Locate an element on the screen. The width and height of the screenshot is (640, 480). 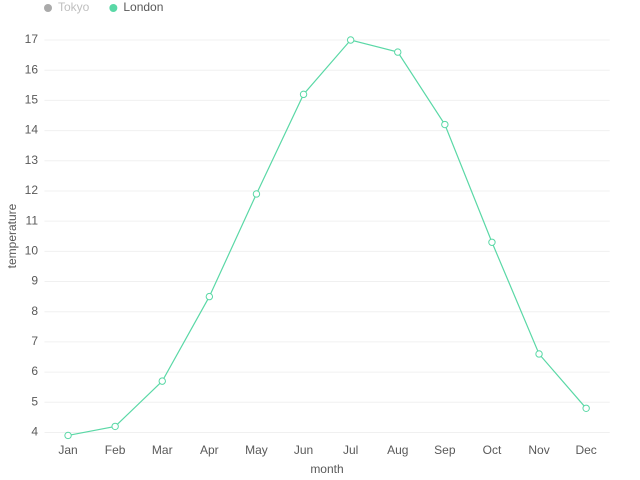
x-tick-label: Nov is located at coordinates (538, 450).